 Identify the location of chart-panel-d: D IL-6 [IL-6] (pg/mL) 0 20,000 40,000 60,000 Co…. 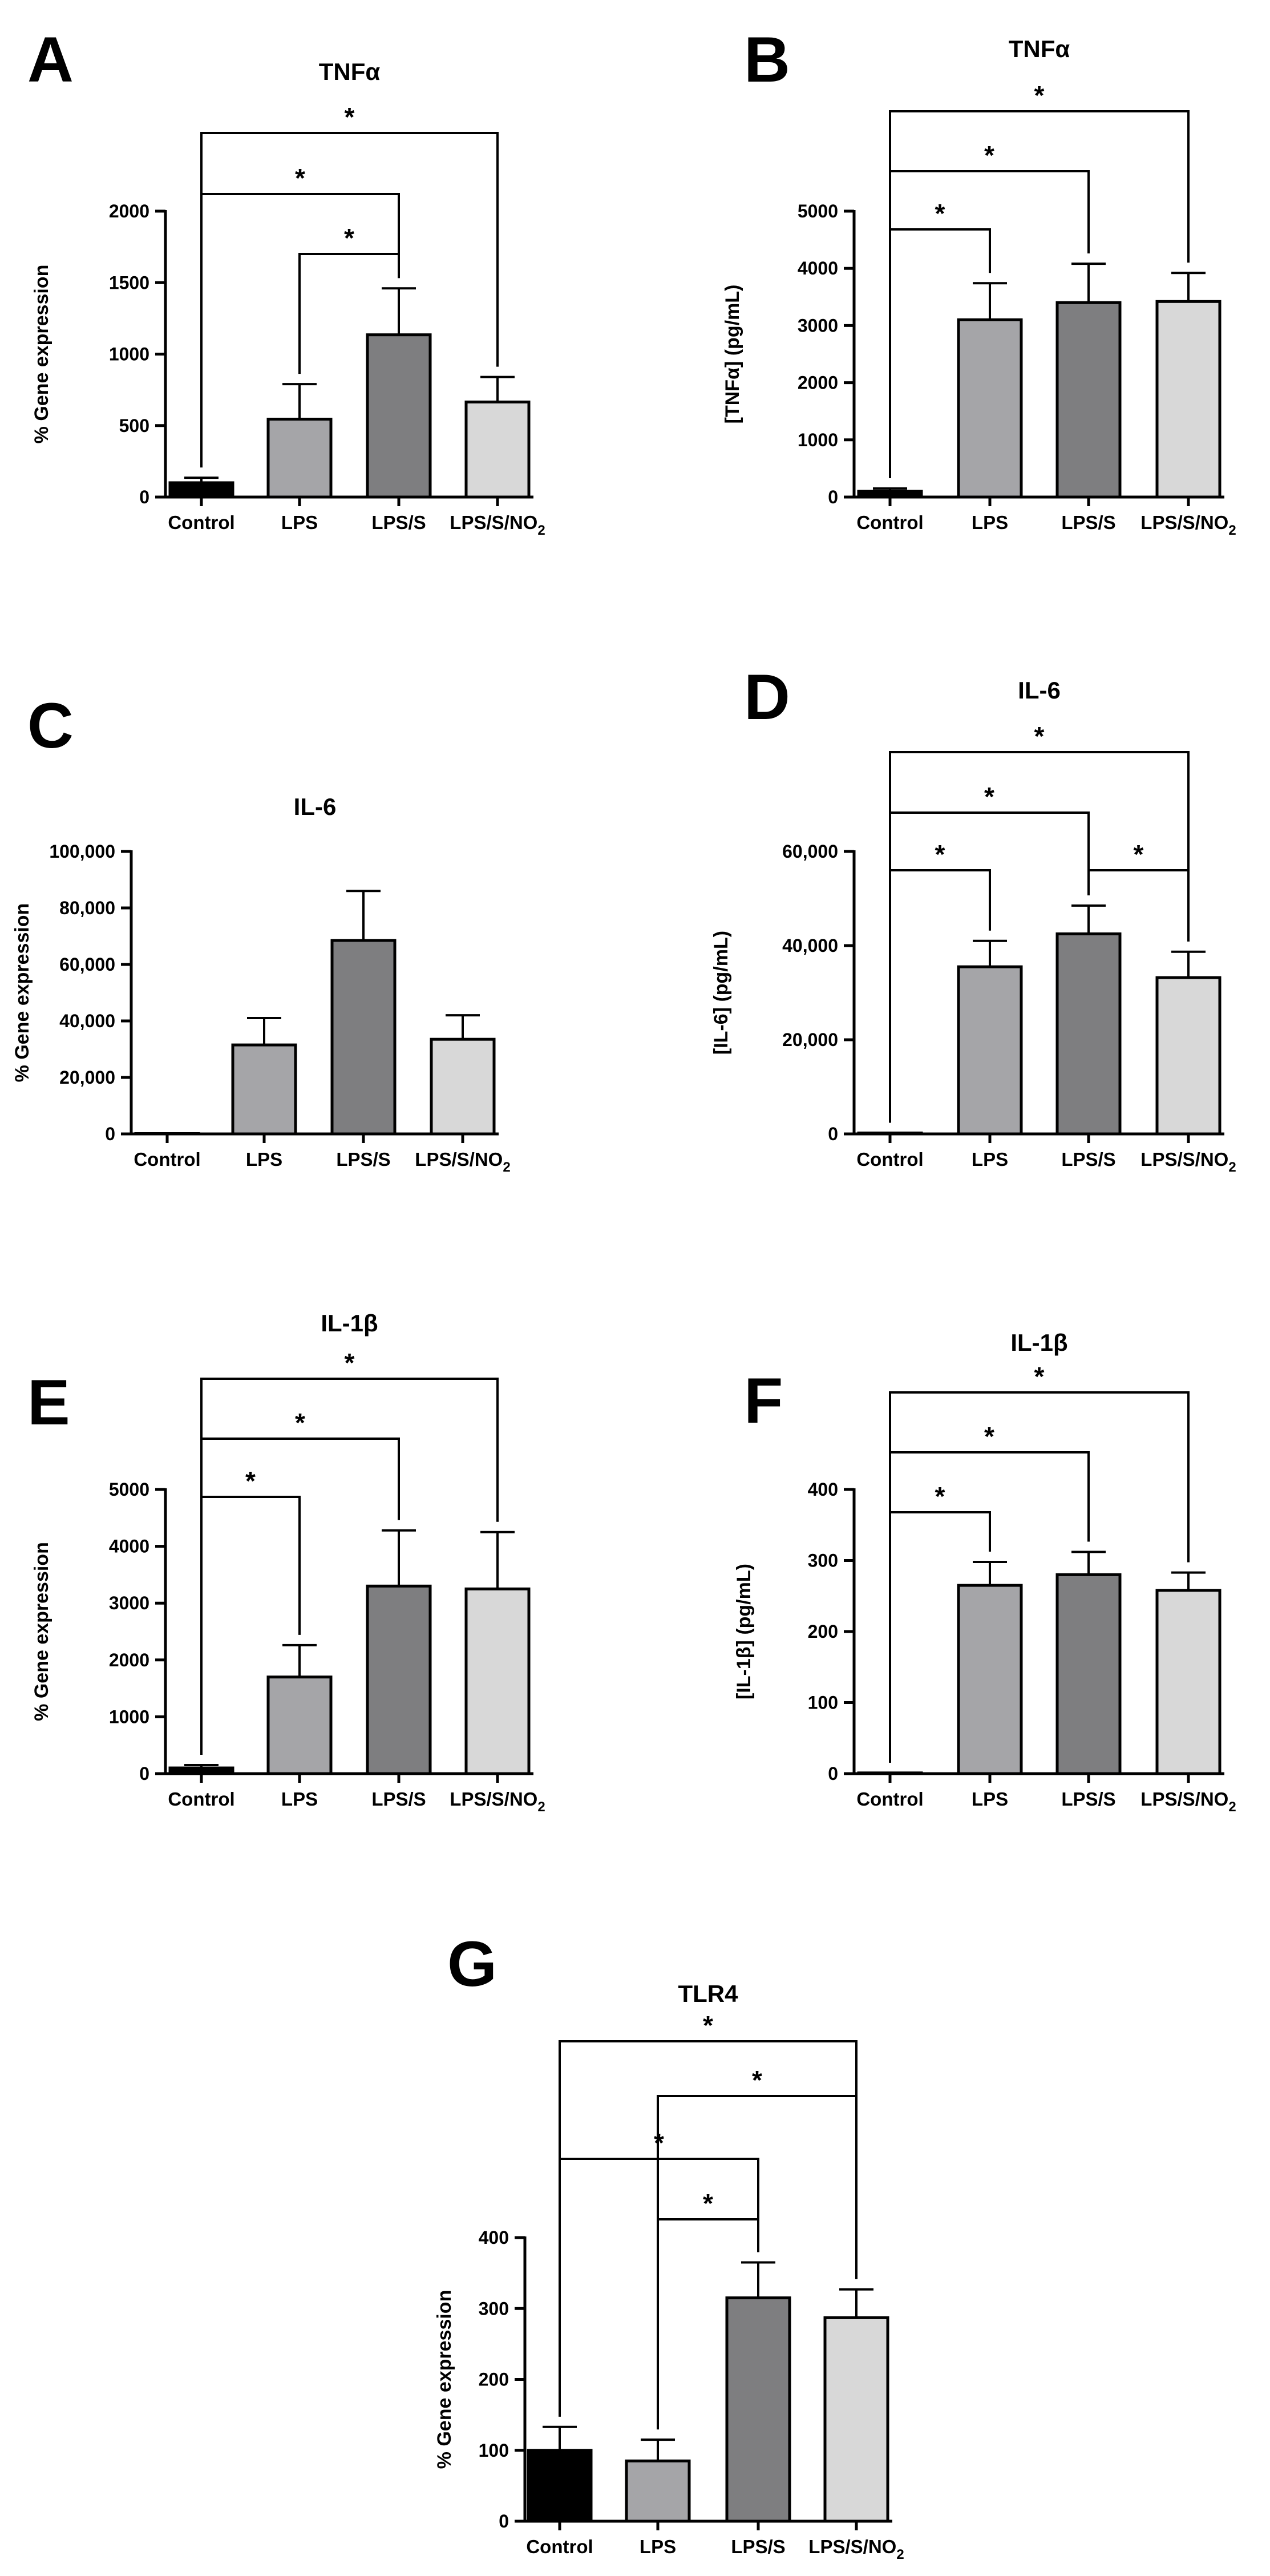
(973, 918).